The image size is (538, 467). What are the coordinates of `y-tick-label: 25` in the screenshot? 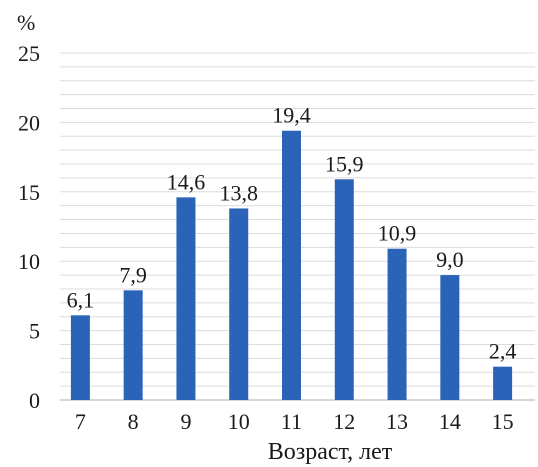 It's located at (29, 53).